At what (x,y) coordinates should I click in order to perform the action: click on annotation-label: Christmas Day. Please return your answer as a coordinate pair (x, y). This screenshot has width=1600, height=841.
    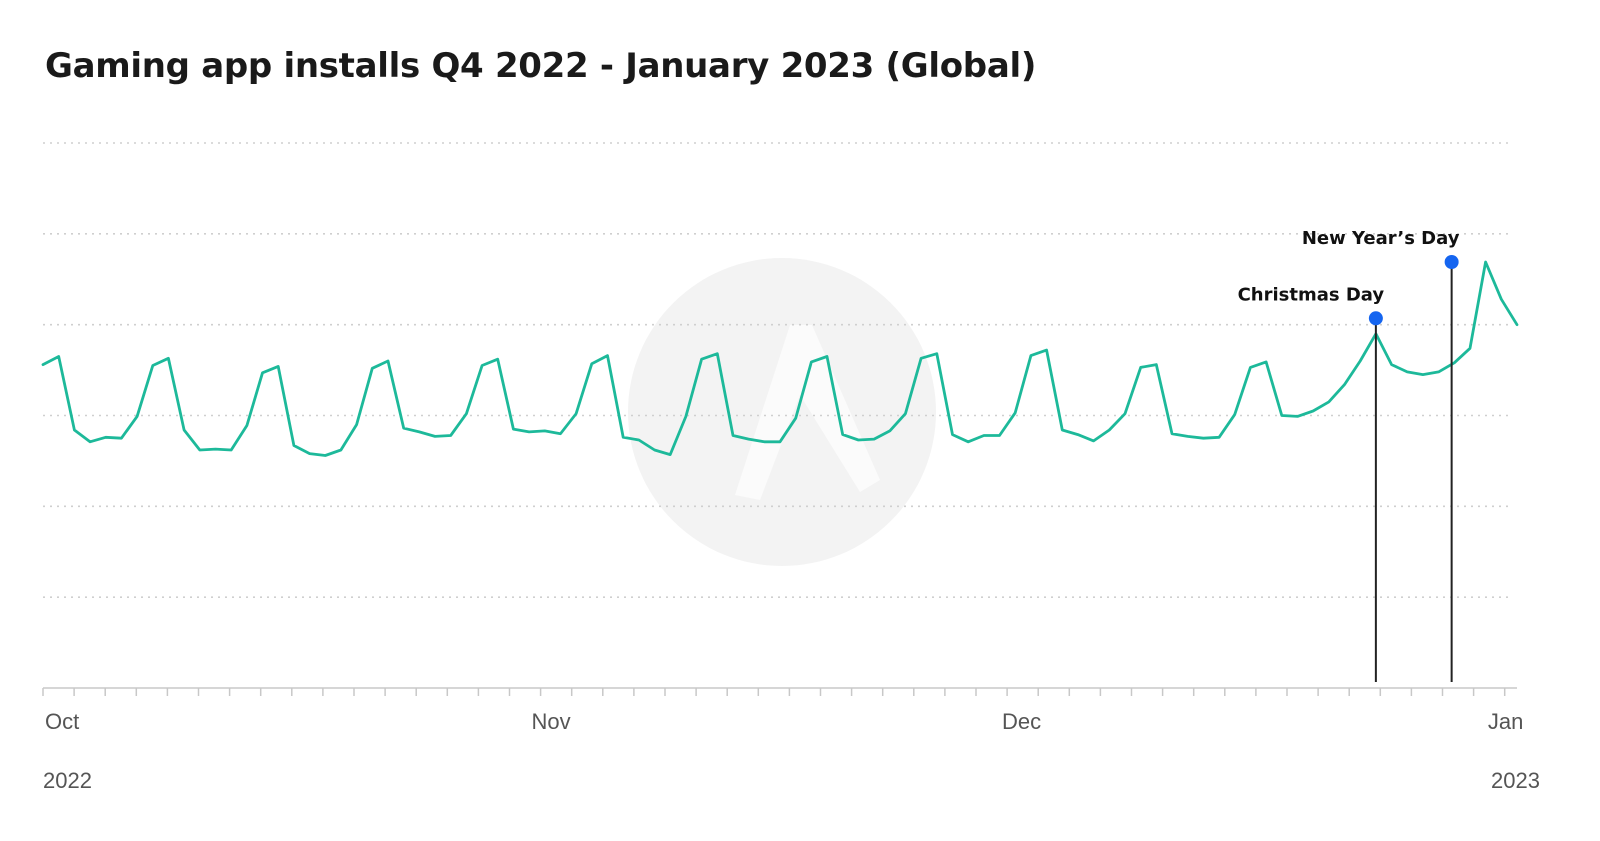
    Looking at the image, I should click on (1311, 294).